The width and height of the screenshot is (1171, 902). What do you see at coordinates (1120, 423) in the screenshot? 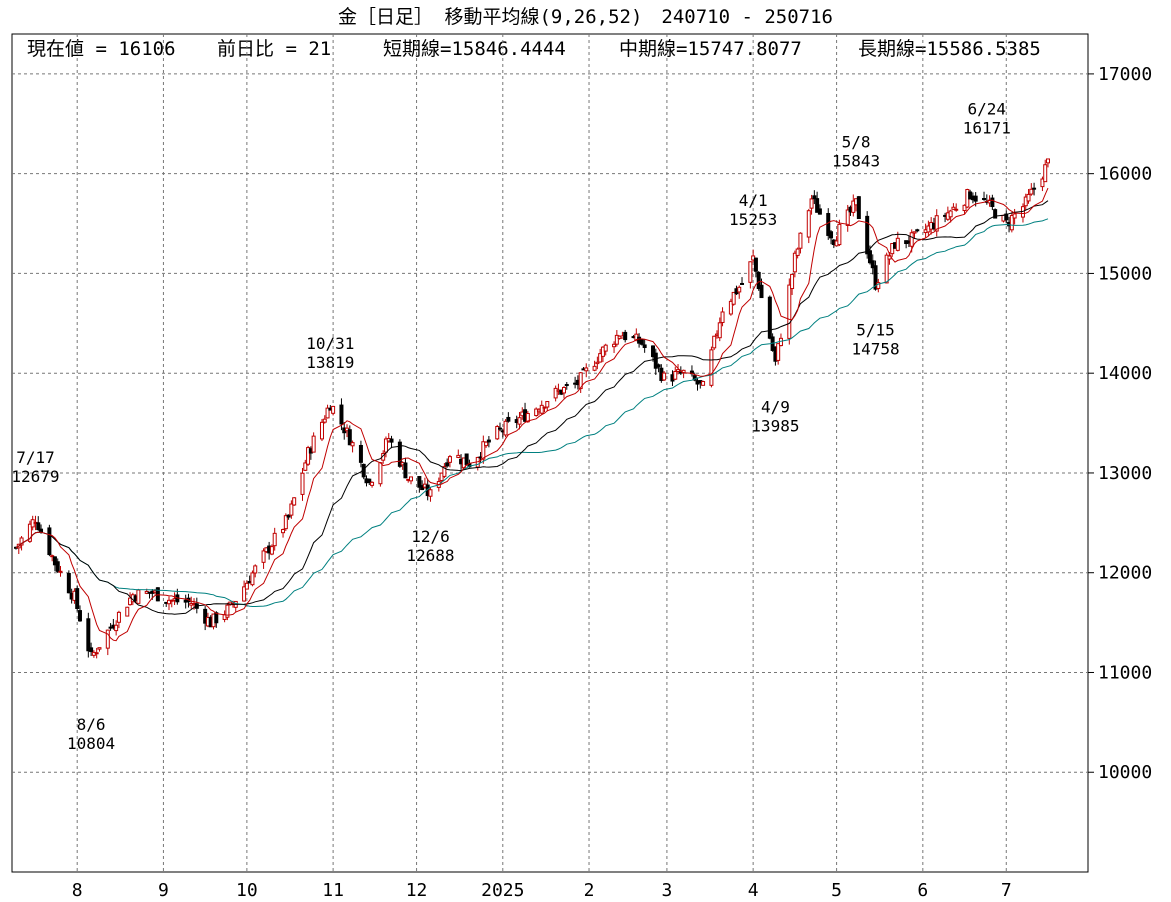
I see `y-axis: 10000 11000 12000 13000 14000 15000 16000 17000` at bounding box center [1120, 423].